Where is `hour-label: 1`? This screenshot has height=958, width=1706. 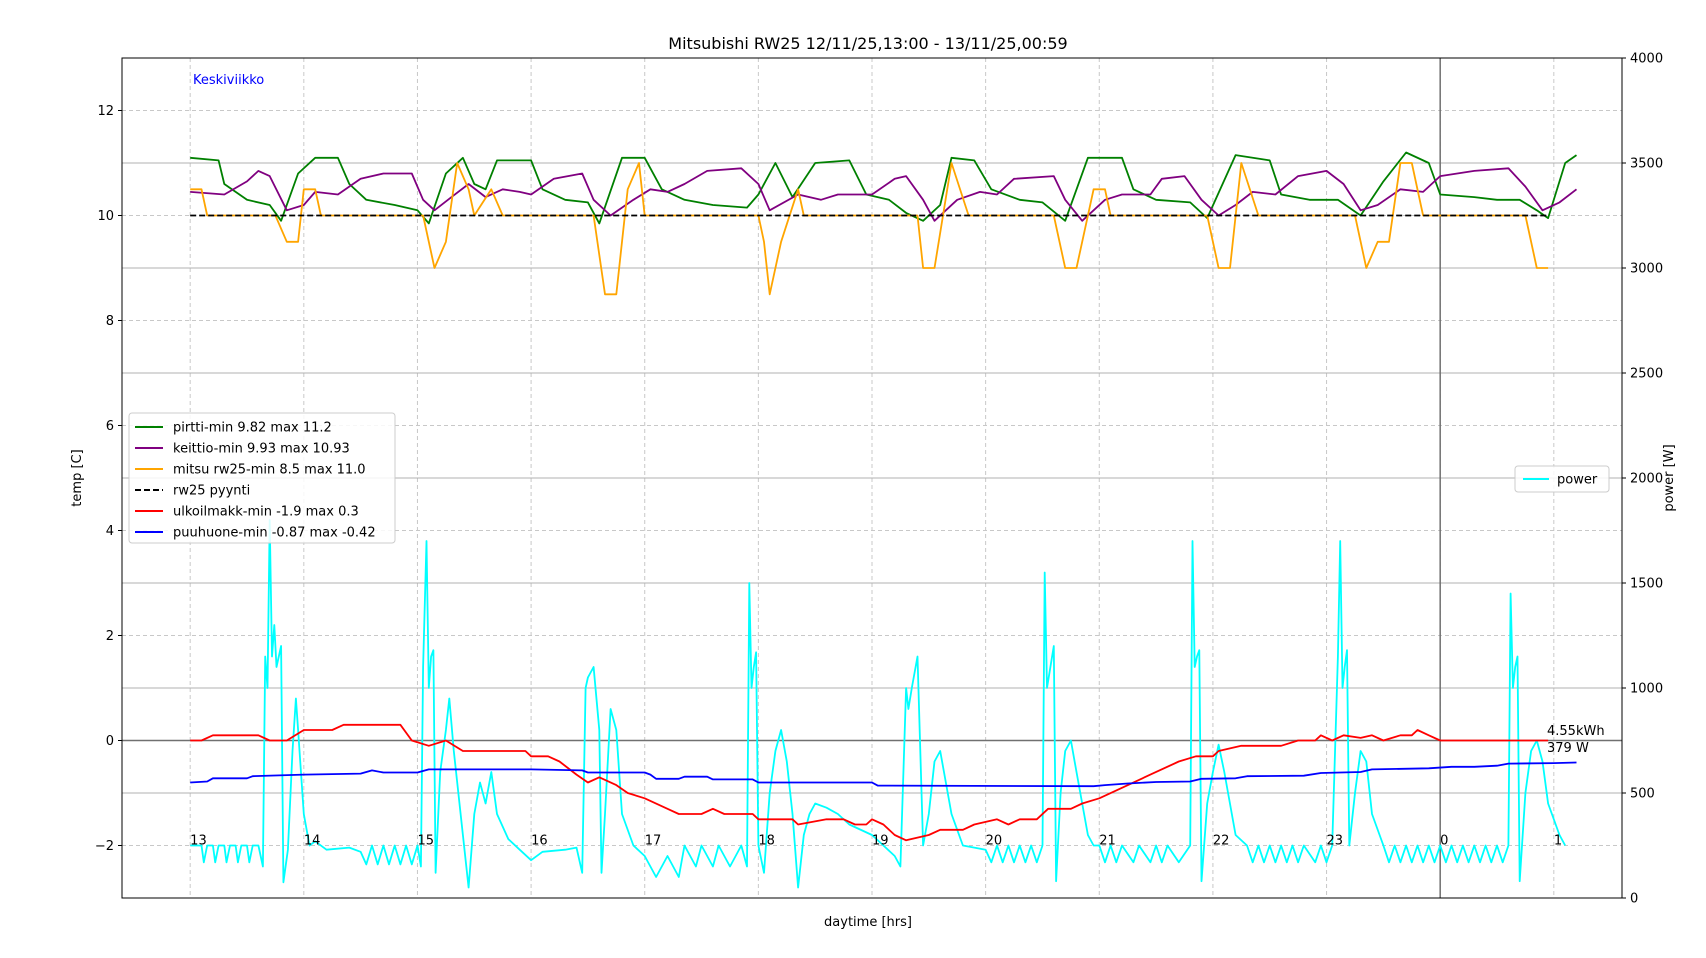
hour-label: 1 is located at coordinates (1558, 841).